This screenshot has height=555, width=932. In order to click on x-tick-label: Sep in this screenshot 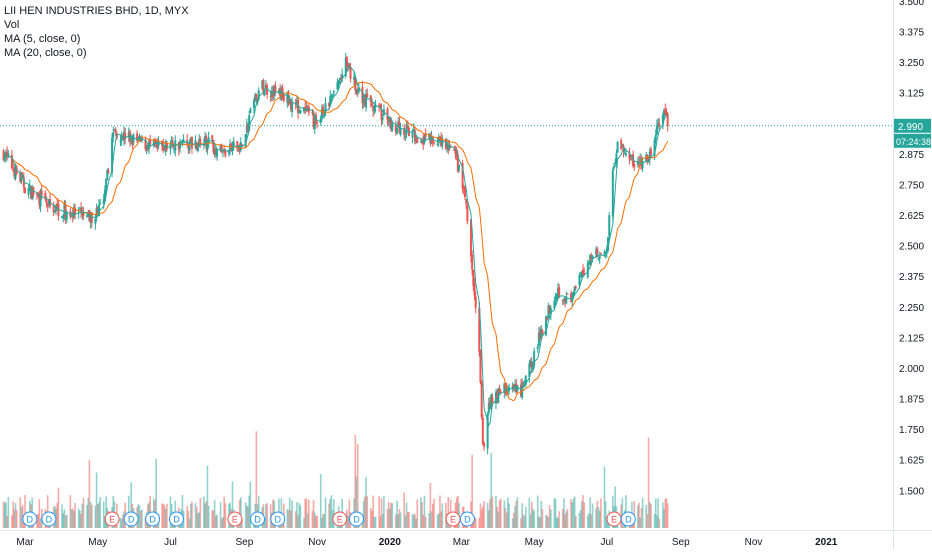, I will do `click(681, 542)`.